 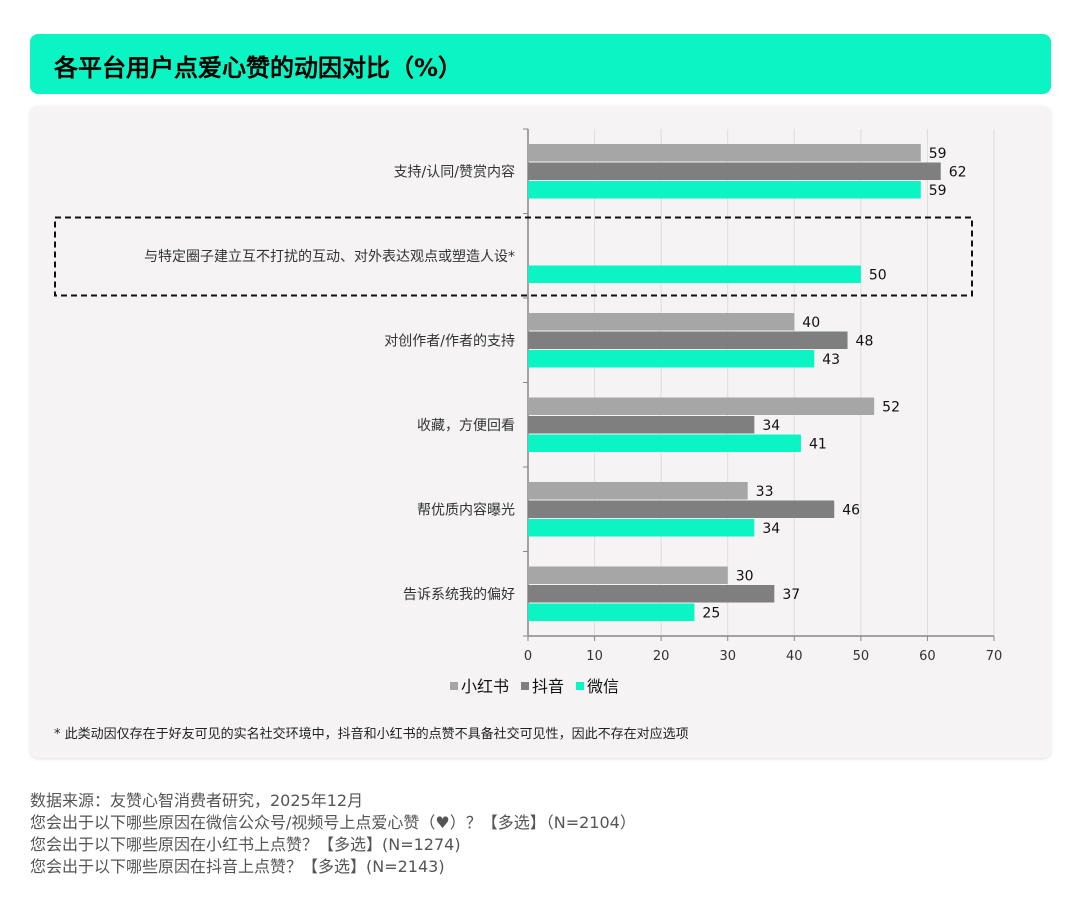 What do you see at coordinates (927, 656) in the screenshot?
I see `x-tick-label: 60` at bounding box center [927, 656].